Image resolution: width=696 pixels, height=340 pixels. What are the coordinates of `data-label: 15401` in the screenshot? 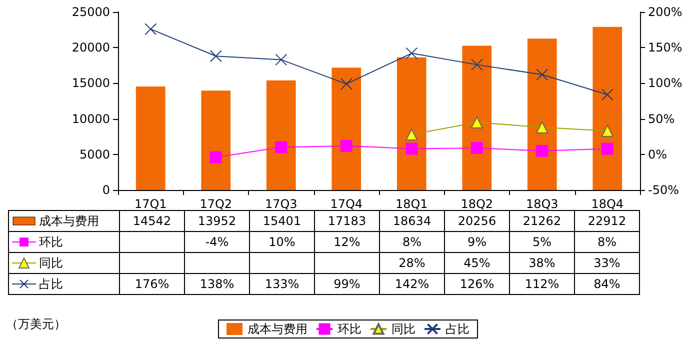 It's located at (282, 221).